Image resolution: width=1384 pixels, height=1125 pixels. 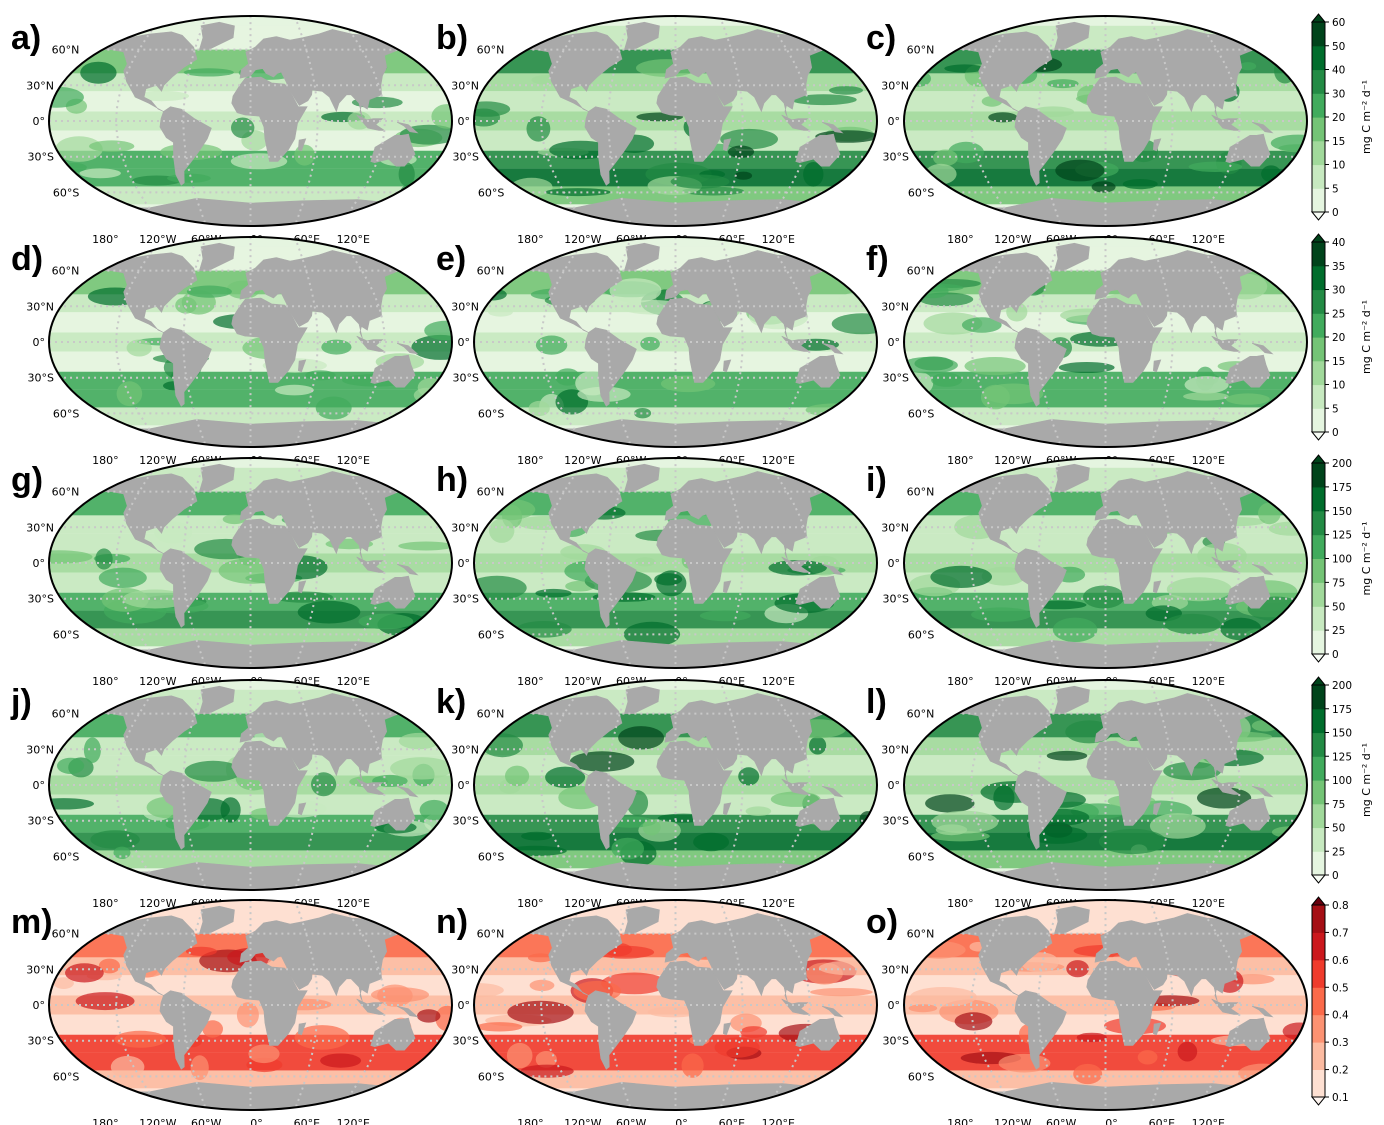 I want to click on panel-letter: l), so click(x=876, y=702).